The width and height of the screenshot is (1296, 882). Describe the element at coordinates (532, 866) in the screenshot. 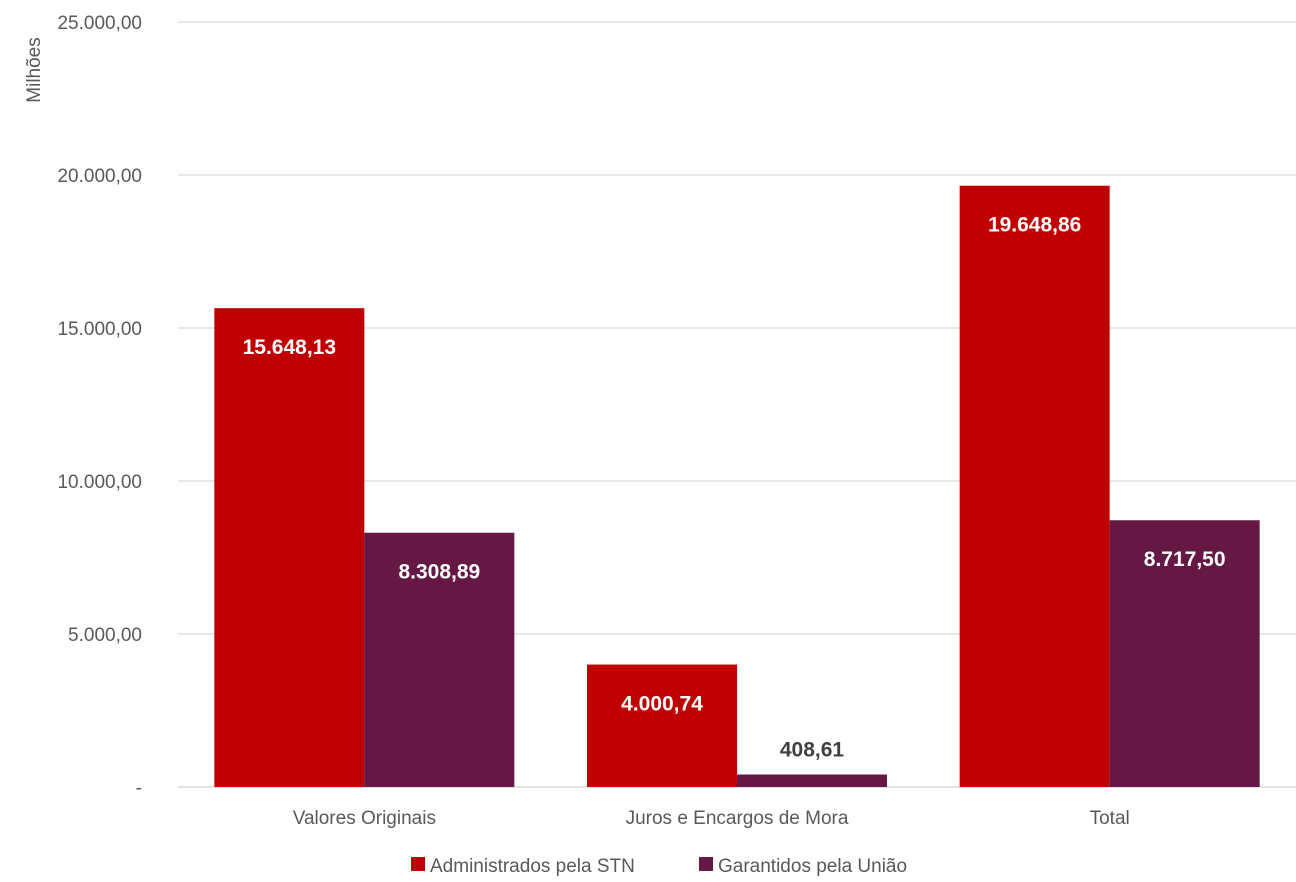

I see `legend-label: Administrados pela STN` at that location.